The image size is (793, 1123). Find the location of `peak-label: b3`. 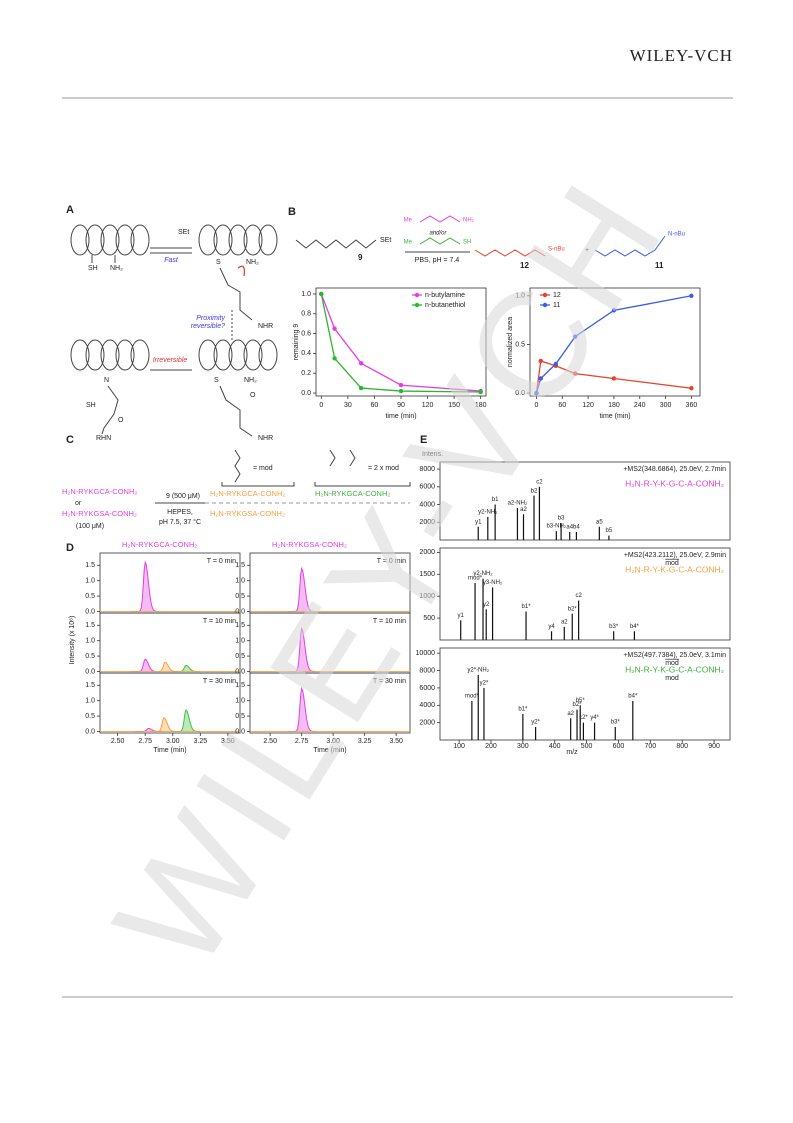

peak-label: b3 is located at coordinates (561, 519).